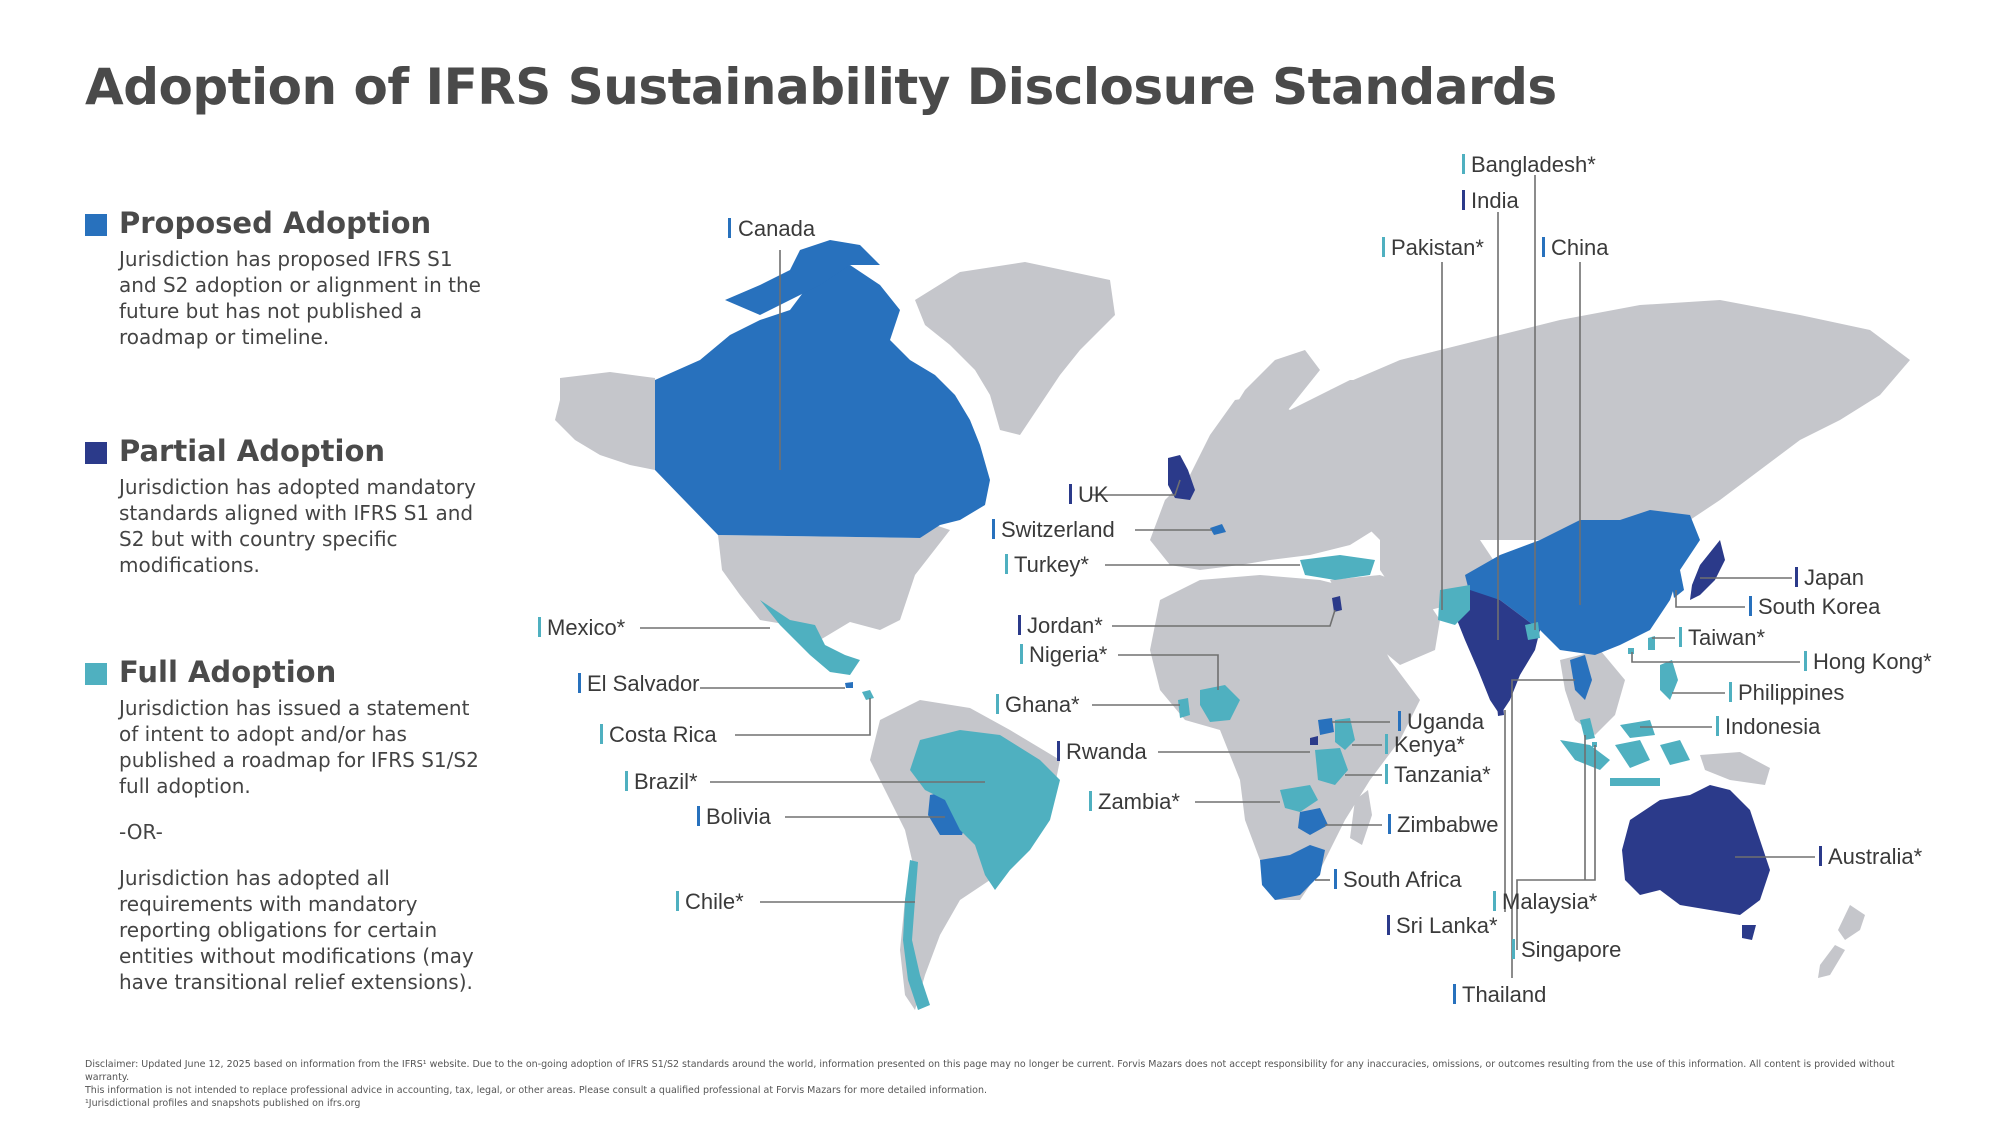 This screenshot has height=1125, width=2000. What do you see at coordinates (1168, 672) in the screenshot?
I see `leader-nigeria` at bounding box center [1168, 672].